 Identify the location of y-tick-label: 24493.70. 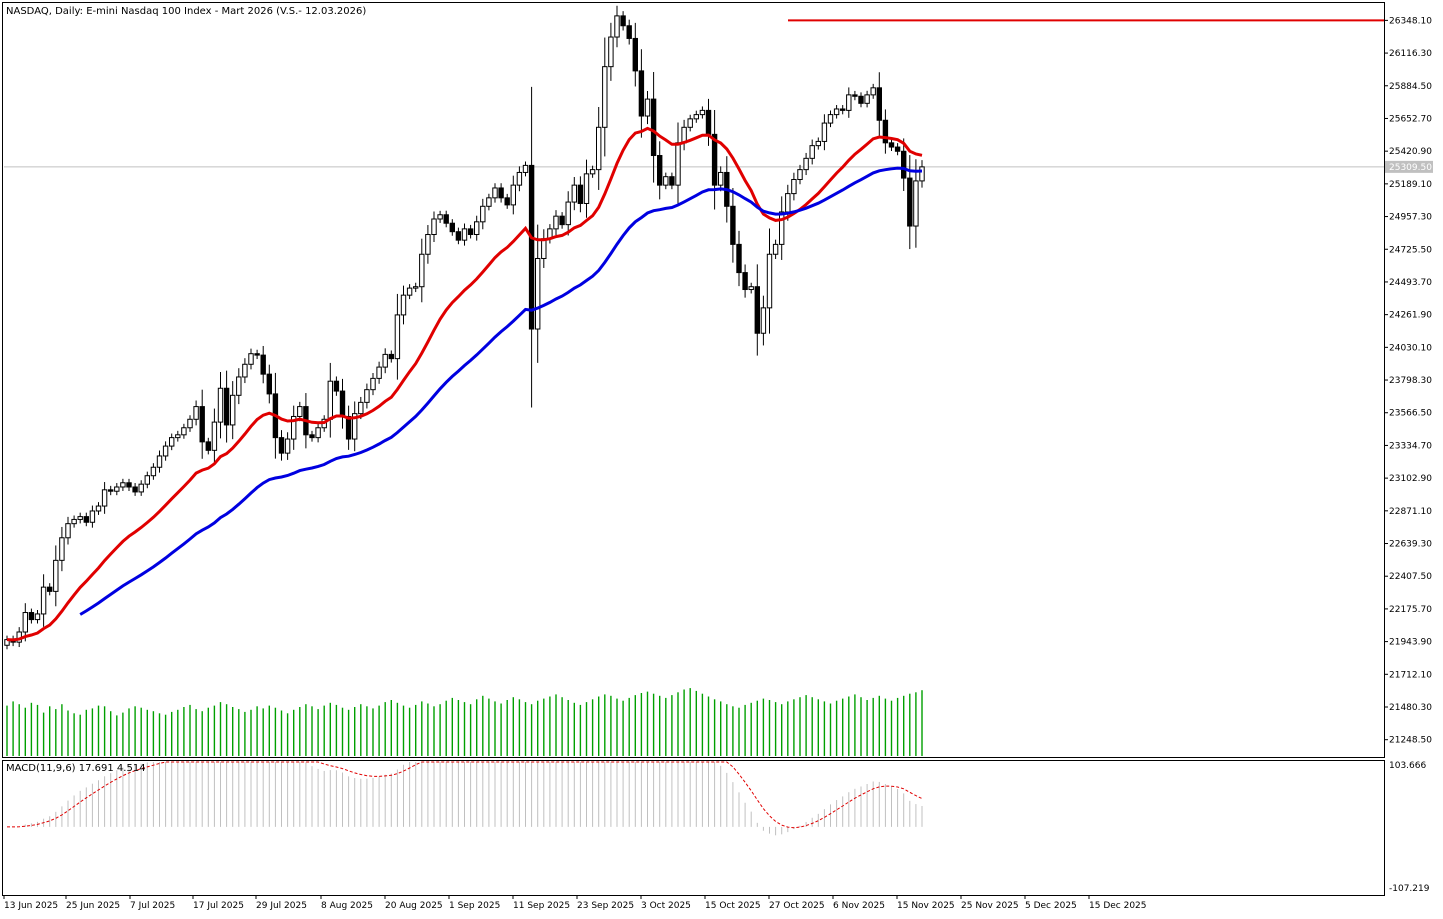
(1410, 283).